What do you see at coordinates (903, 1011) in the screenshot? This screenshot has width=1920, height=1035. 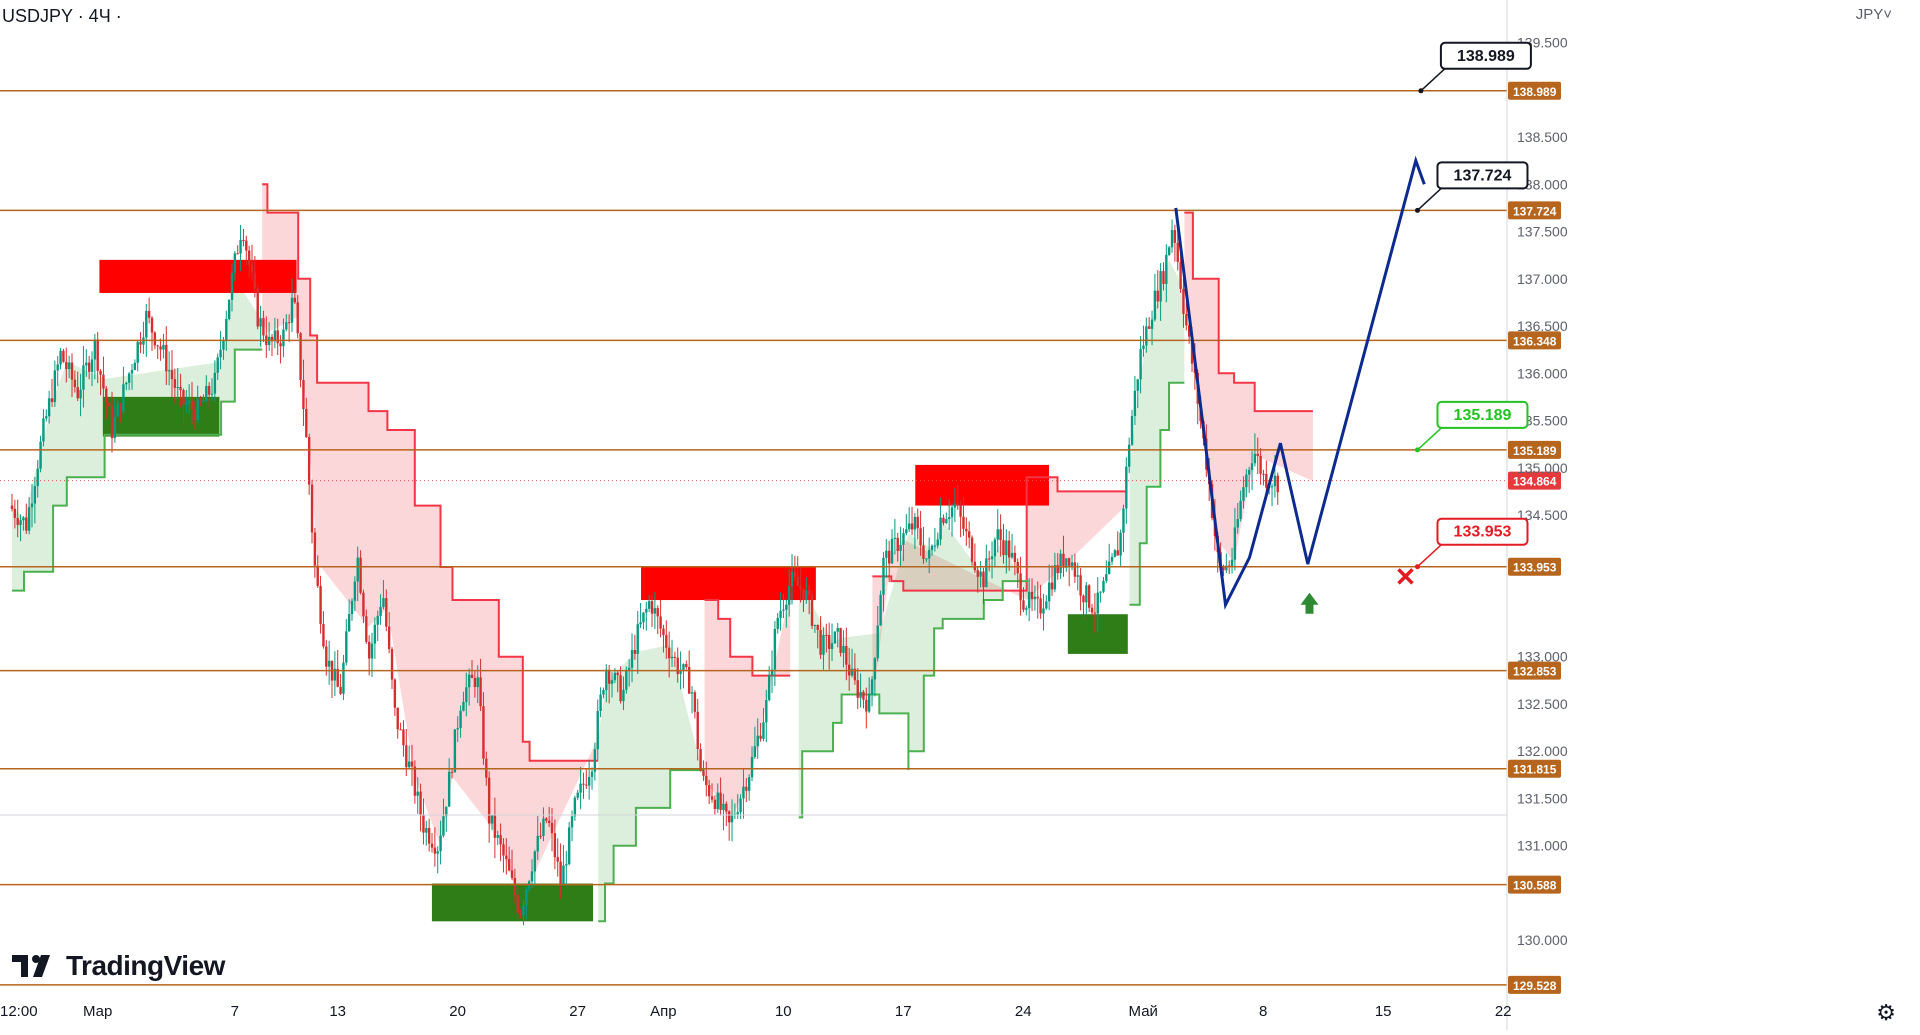 I see `time-tick-label: 17` at bounding box center [903, 1011].